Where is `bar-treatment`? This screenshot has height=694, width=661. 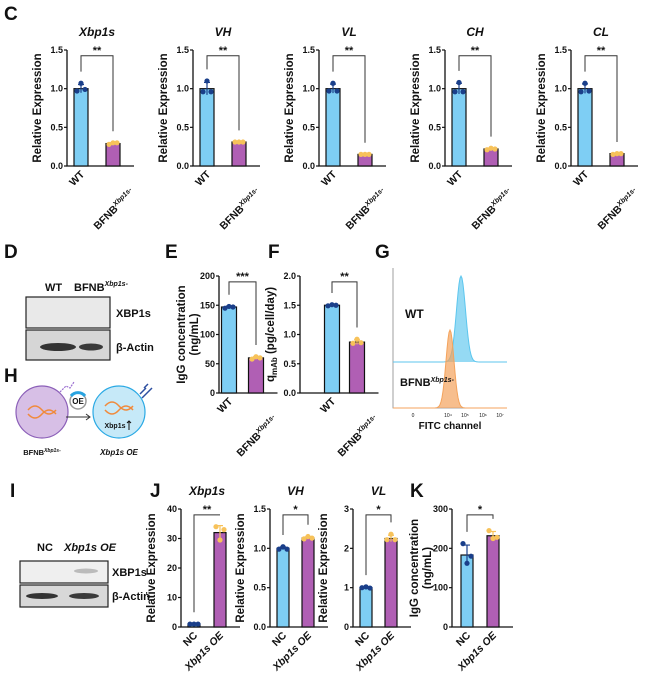
bar-treatment is located at coordinates (493, 581).